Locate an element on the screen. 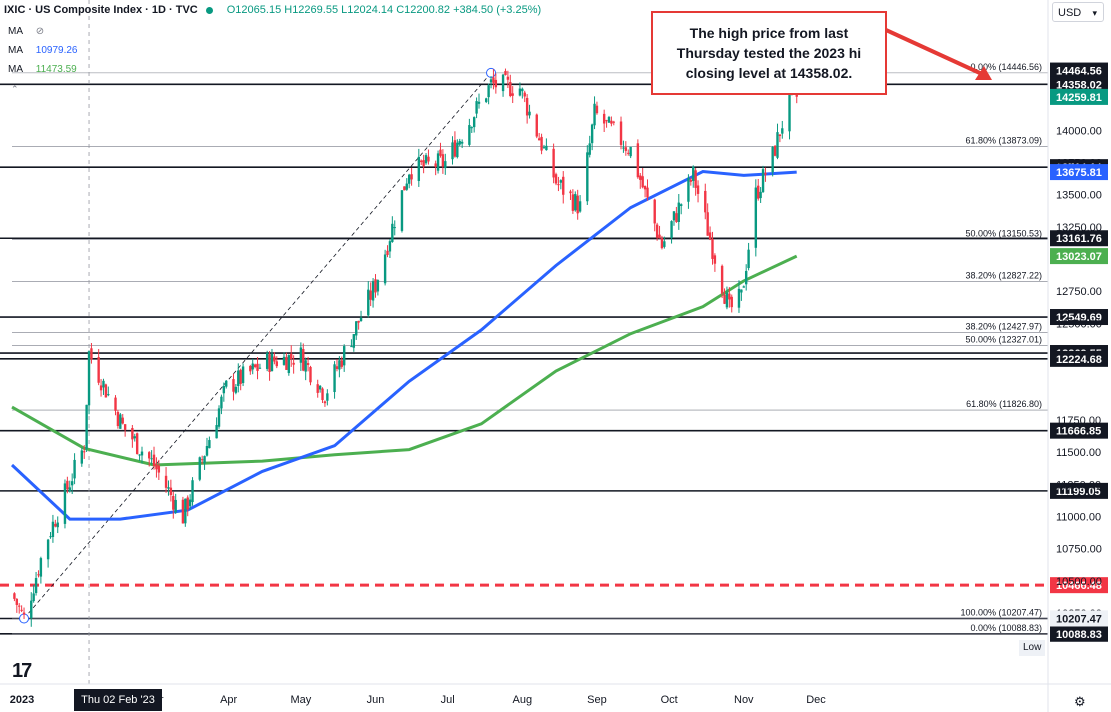 This screenshot has width=1111, height=712. fib-label: 50.00% (12327.01) is located at coordinates (1003, 340).